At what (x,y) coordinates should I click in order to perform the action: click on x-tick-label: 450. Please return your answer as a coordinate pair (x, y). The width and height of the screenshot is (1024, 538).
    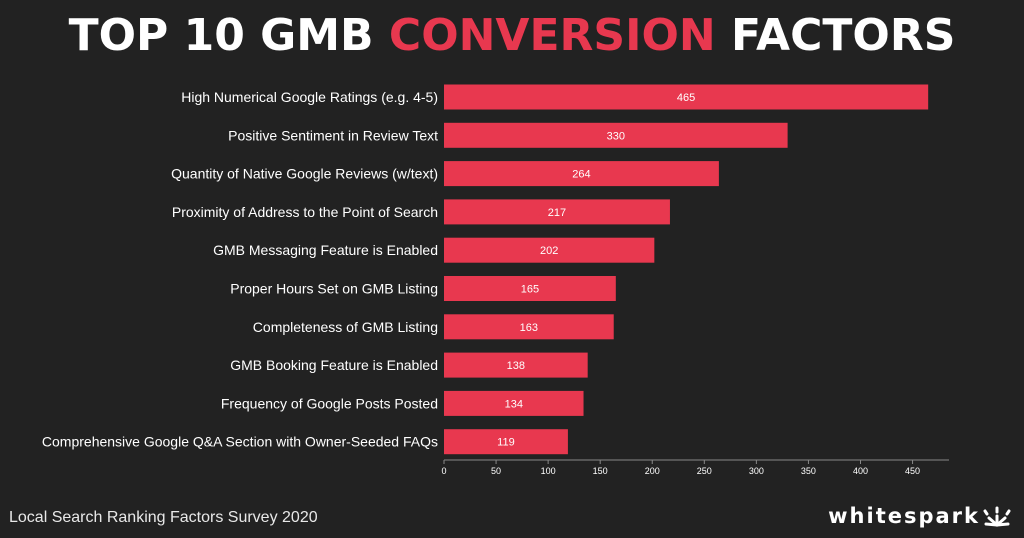
    Looking at the image, I should click on (912, 471).